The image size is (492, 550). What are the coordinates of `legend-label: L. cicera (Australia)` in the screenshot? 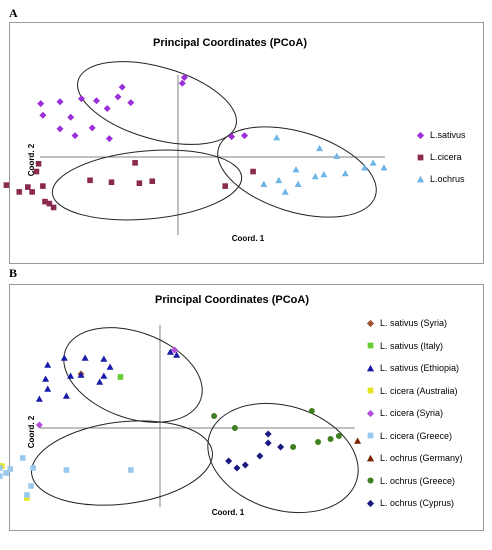 It's located at (419, 390).